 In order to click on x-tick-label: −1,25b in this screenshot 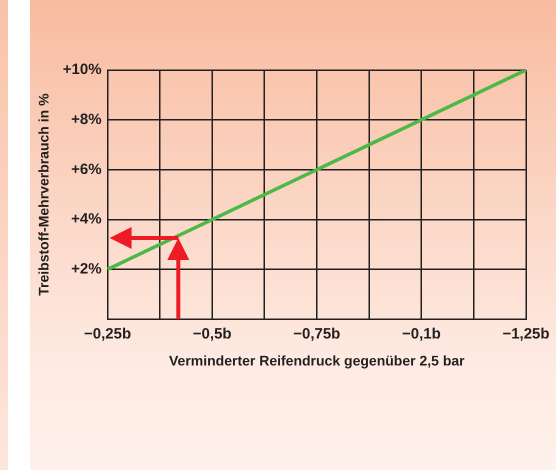, I will do `click(526, 333)`.